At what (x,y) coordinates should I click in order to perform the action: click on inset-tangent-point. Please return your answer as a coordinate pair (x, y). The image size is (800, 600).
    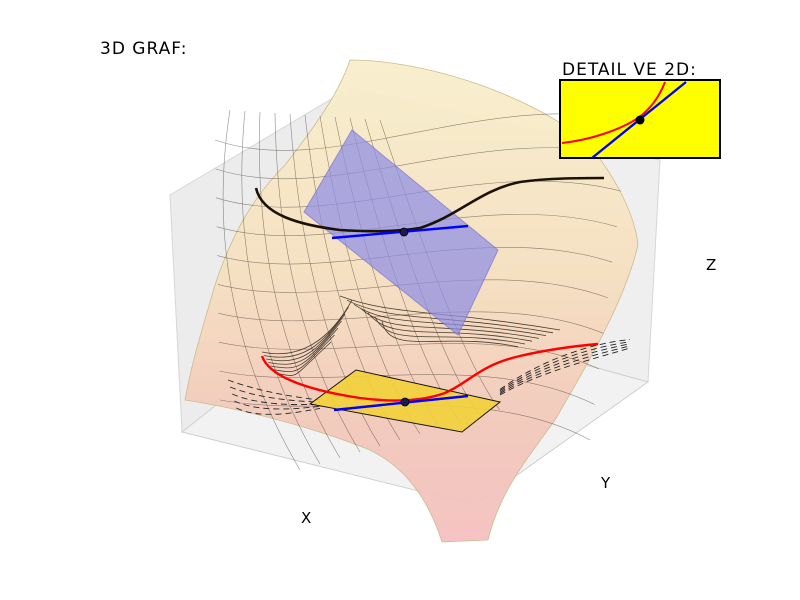
    Looking at the image, I should click on (640, 120).